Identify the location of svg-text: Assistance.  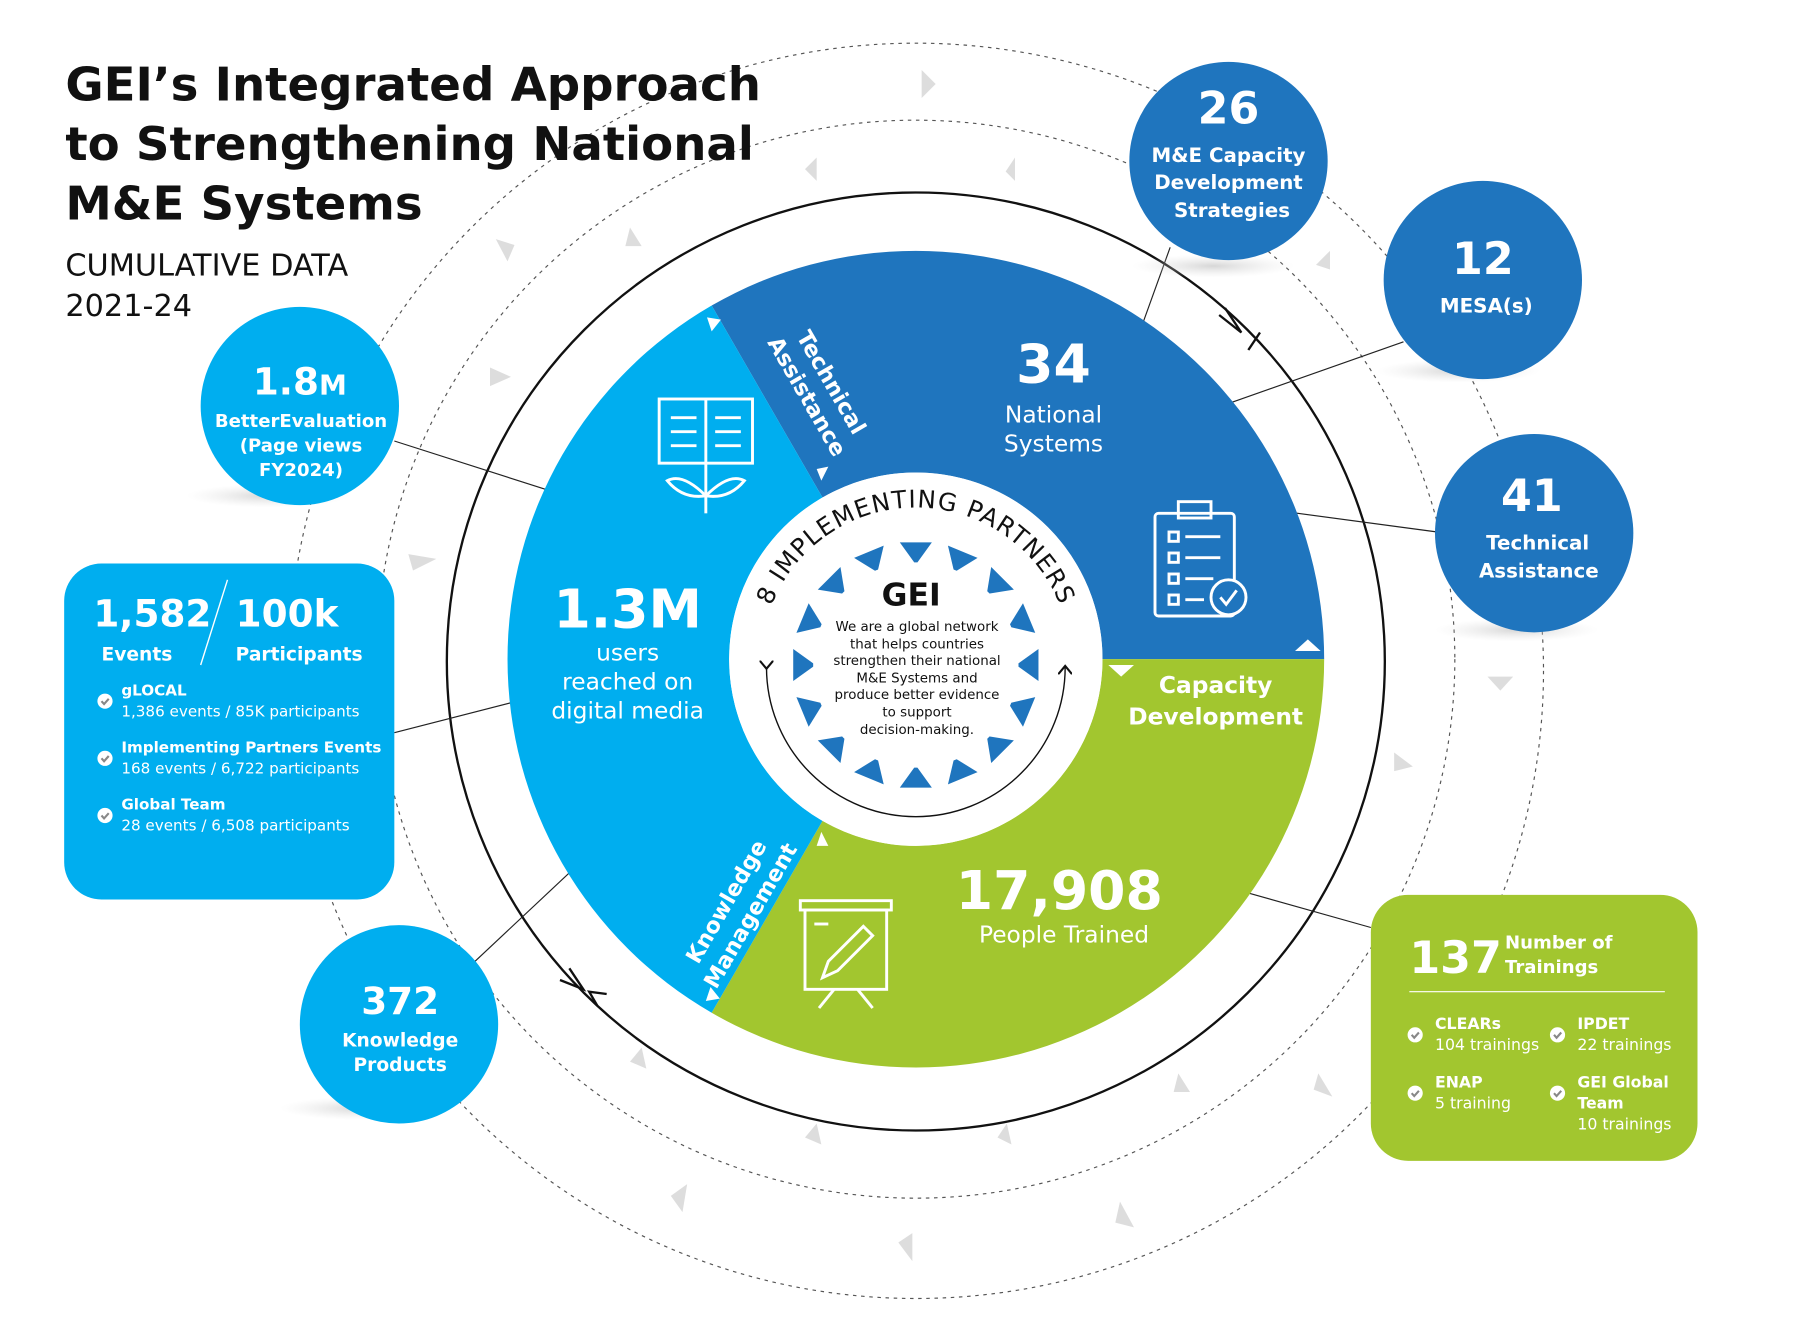
(1539, 571).